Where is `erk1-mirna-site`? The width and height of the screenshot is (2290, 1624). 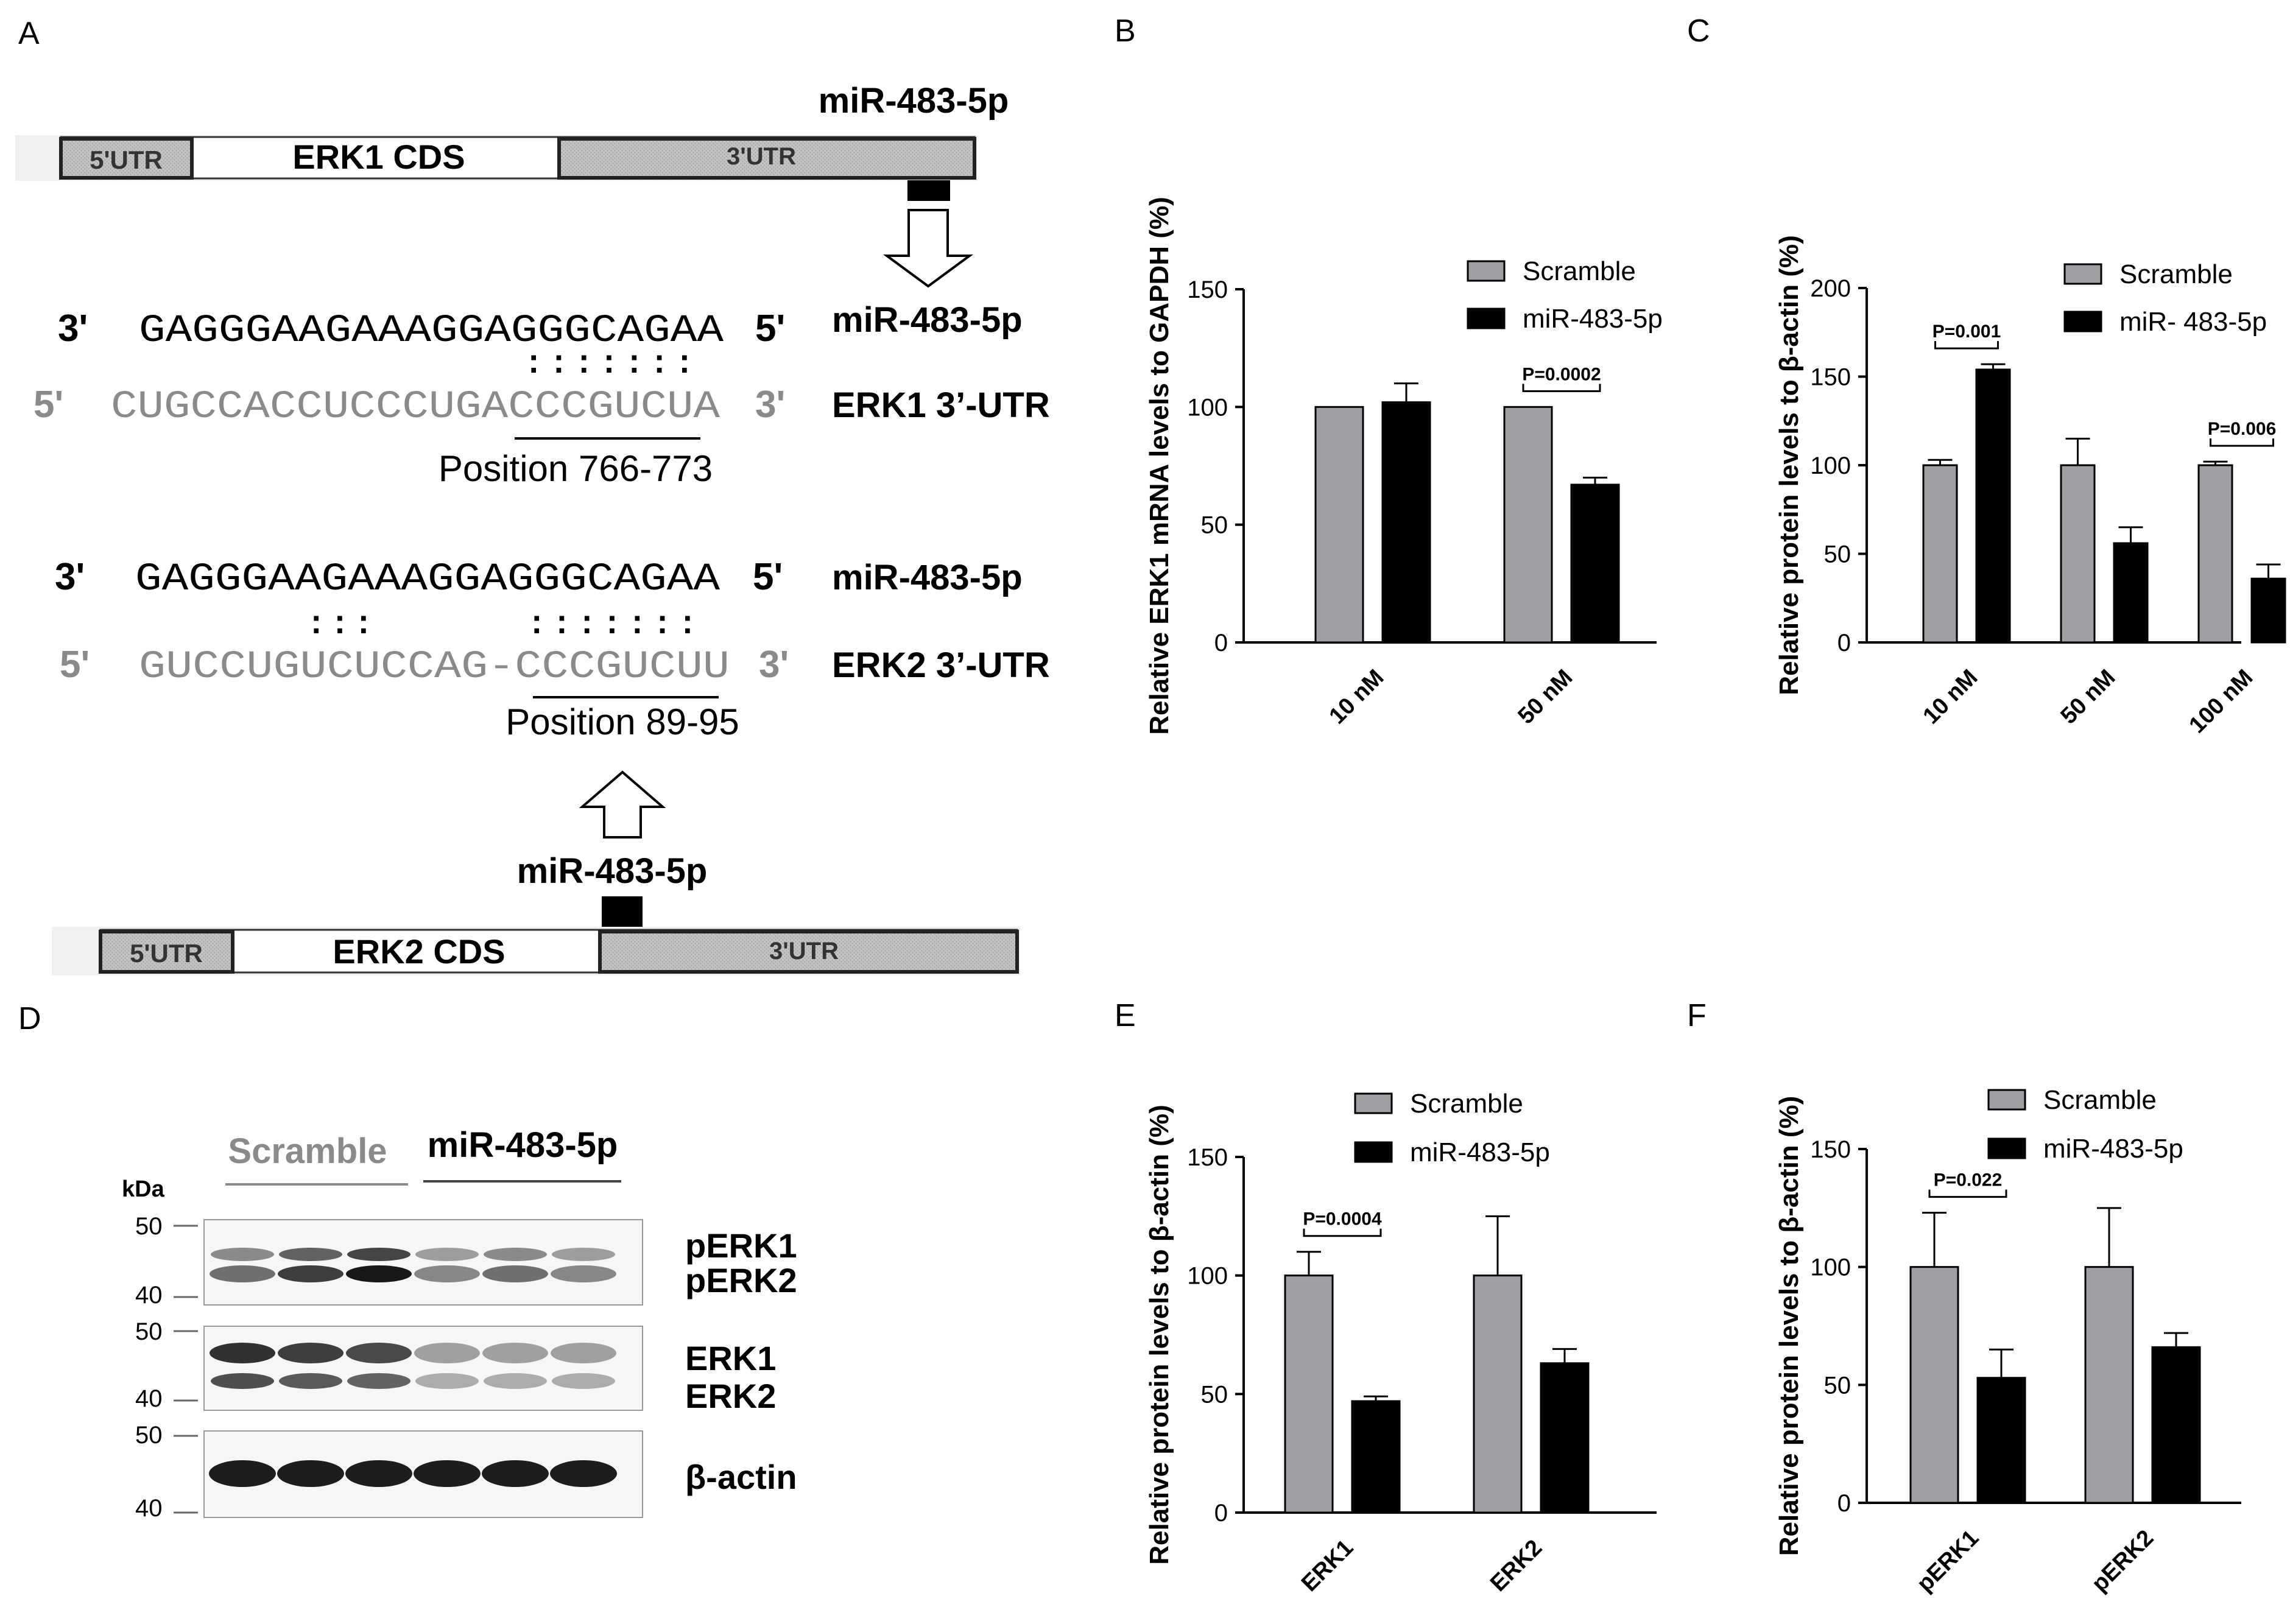
erk1-mirna-site is located at coordinates (929, 190).